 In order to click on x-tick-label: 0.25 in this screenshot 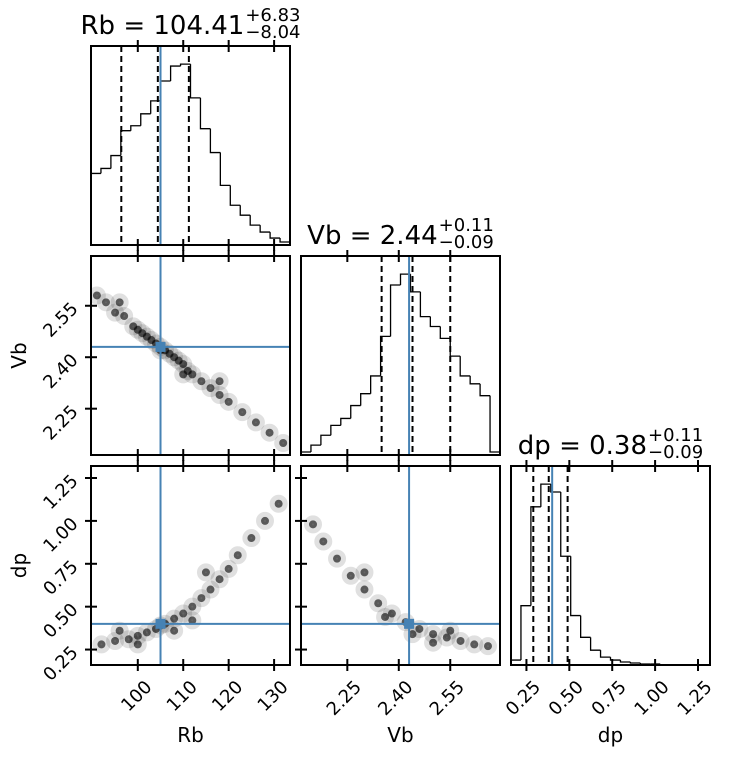, I will do `click(523, 698)`.